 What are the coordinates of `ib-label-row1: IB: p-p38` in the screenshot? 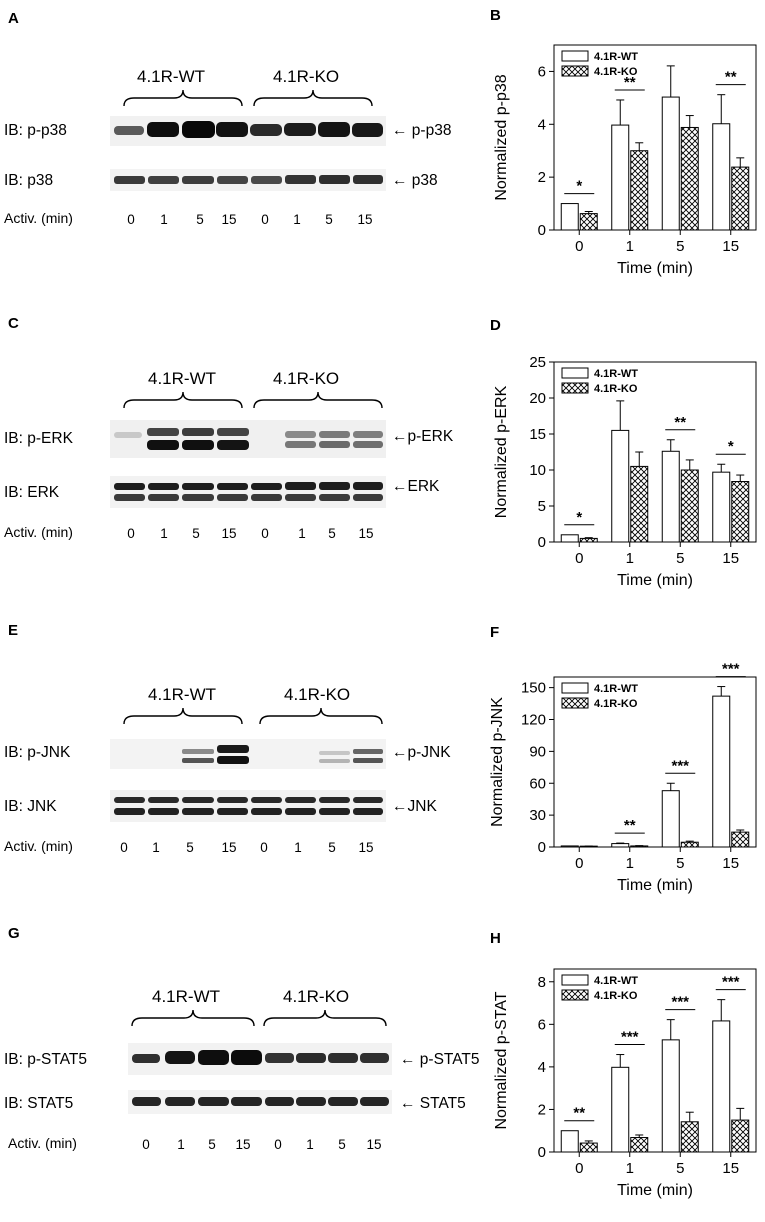 It's located at (35, 130).